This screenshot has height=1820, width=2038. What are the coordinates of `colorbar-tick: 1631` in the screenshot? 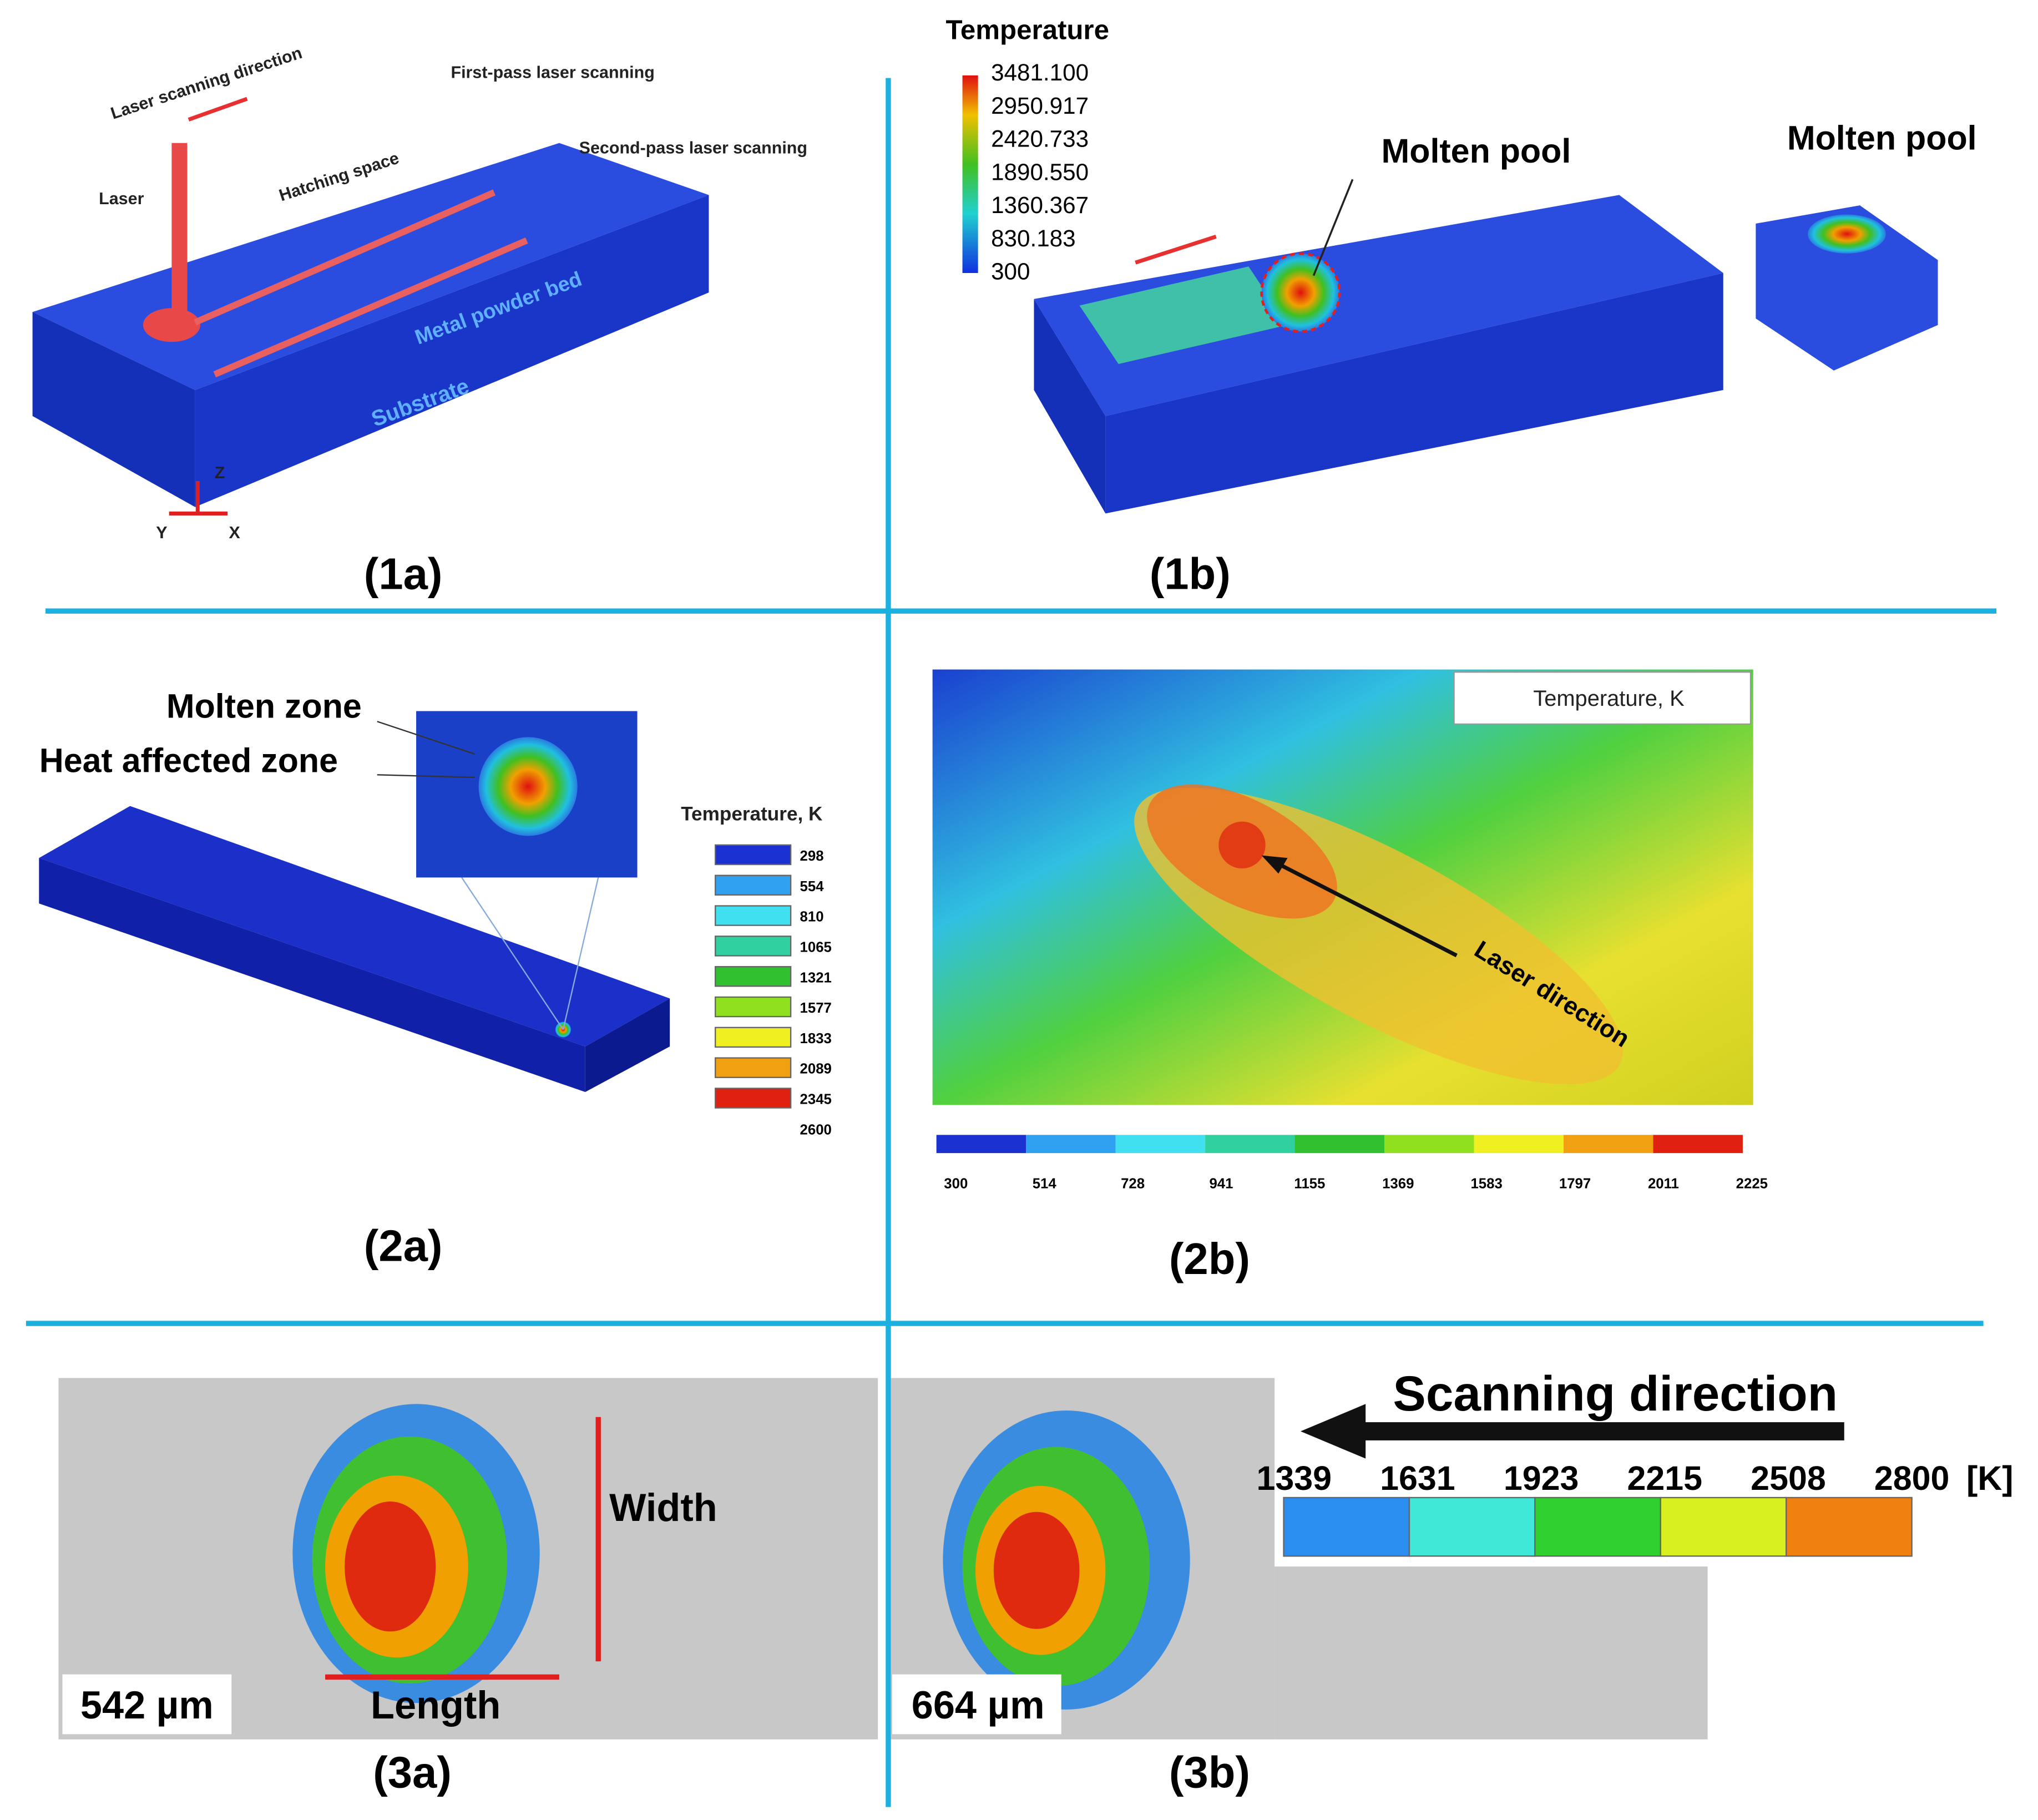 It's located at (1417, 1478).